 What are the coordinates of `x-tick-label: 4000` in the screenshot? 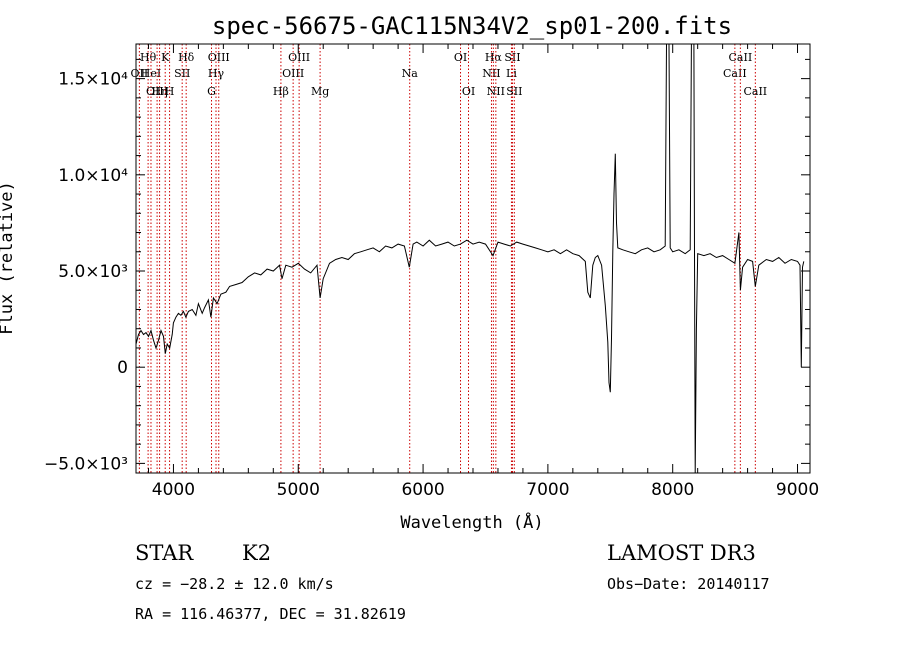 It's located at (173, 490).